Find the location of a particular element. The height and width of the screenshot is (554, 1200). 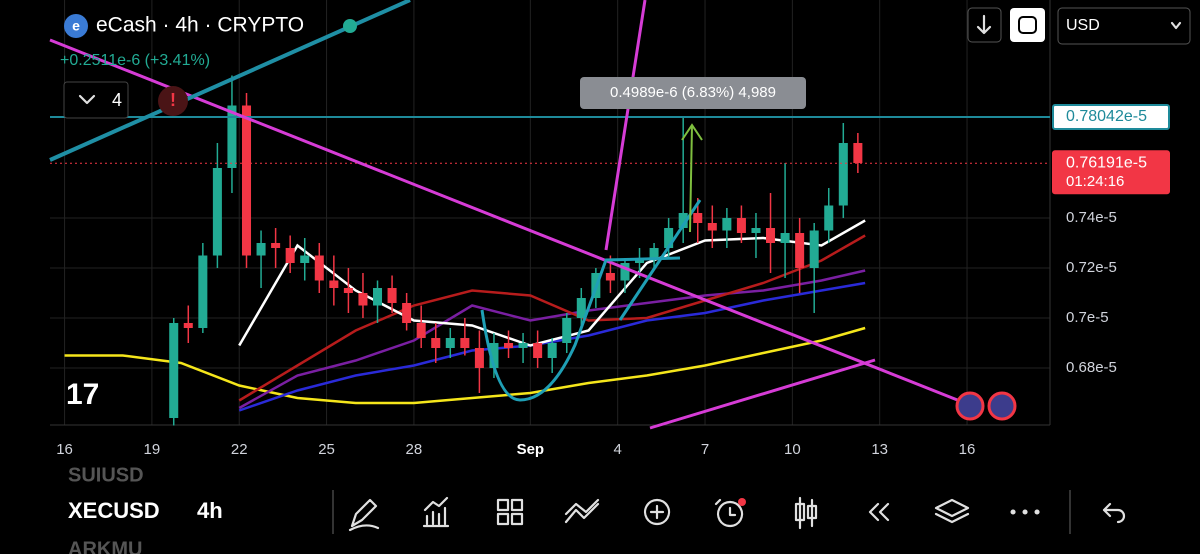

alert-mark: ! is located at coordinates (173, 100).